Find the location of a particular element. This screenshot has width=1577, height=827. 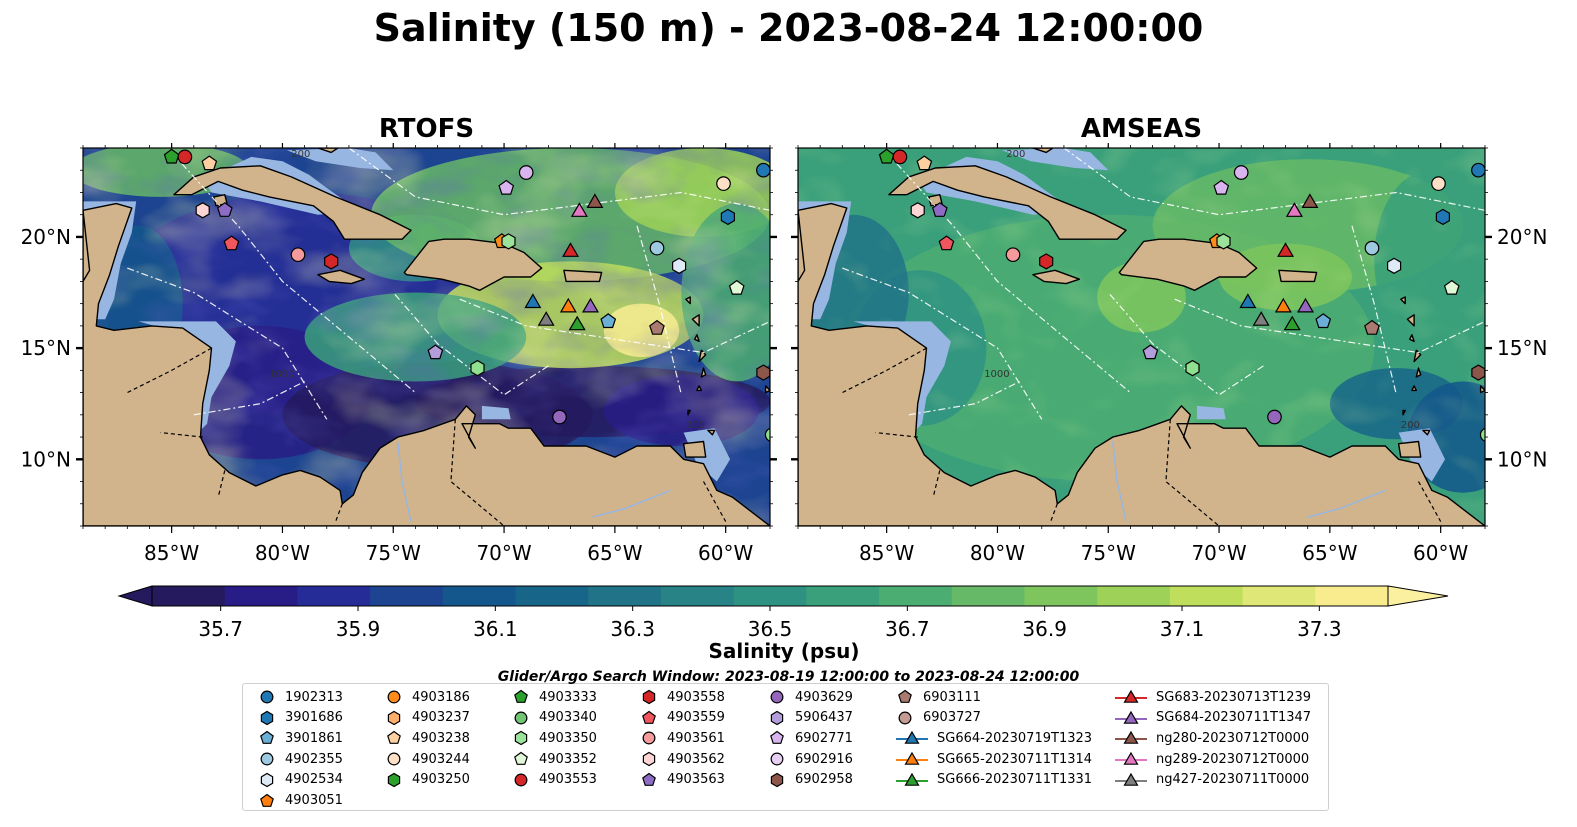

land-smallant6 is located at coordinates (1414, 388).